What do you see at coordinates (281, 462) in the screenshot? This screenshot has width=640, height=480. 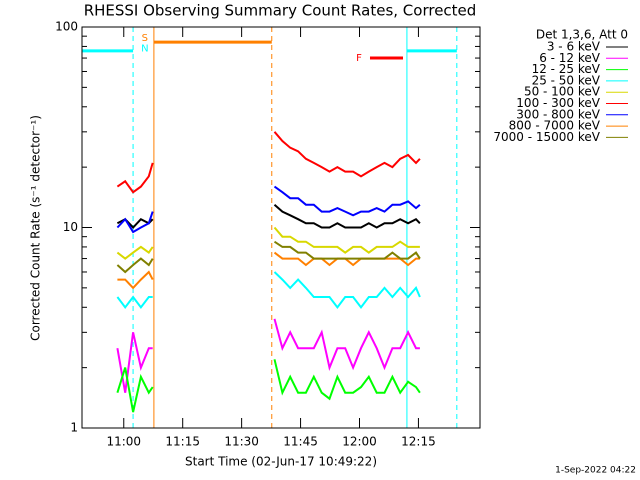 I see `x-axis-label: Start Time (02-Jun-17 10:49:22)` at bounding box center [281, 462].